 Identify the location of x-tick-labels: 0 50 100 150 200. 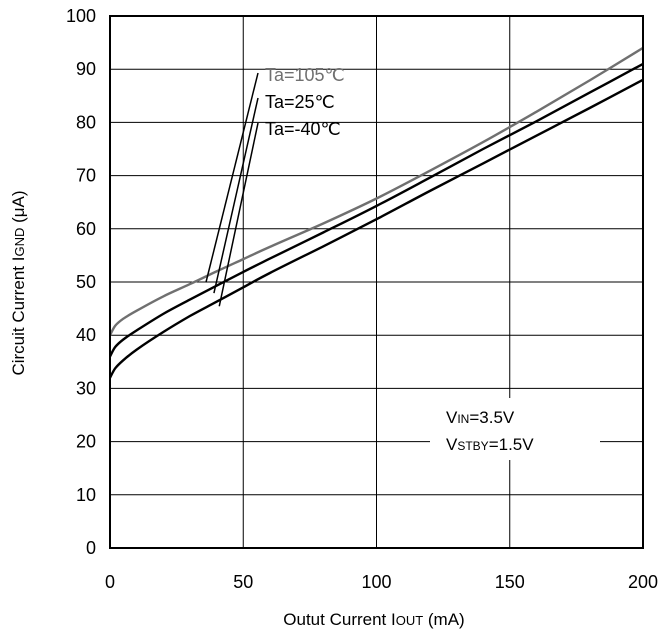
(381, 582).